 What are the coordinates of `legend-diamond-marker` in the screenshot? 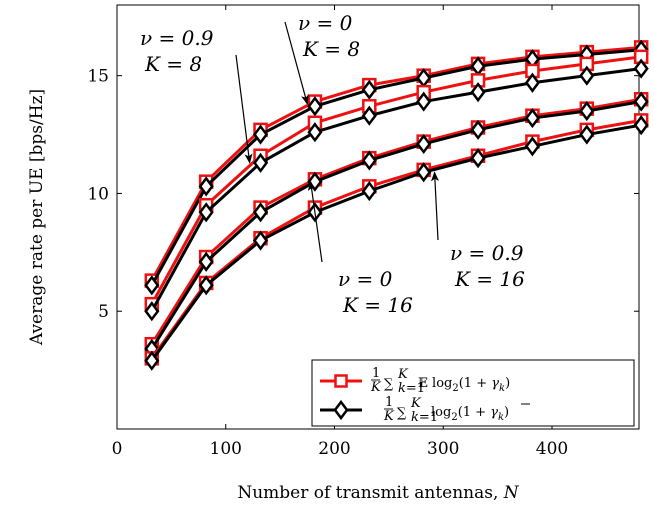 It's located at (341, 410).